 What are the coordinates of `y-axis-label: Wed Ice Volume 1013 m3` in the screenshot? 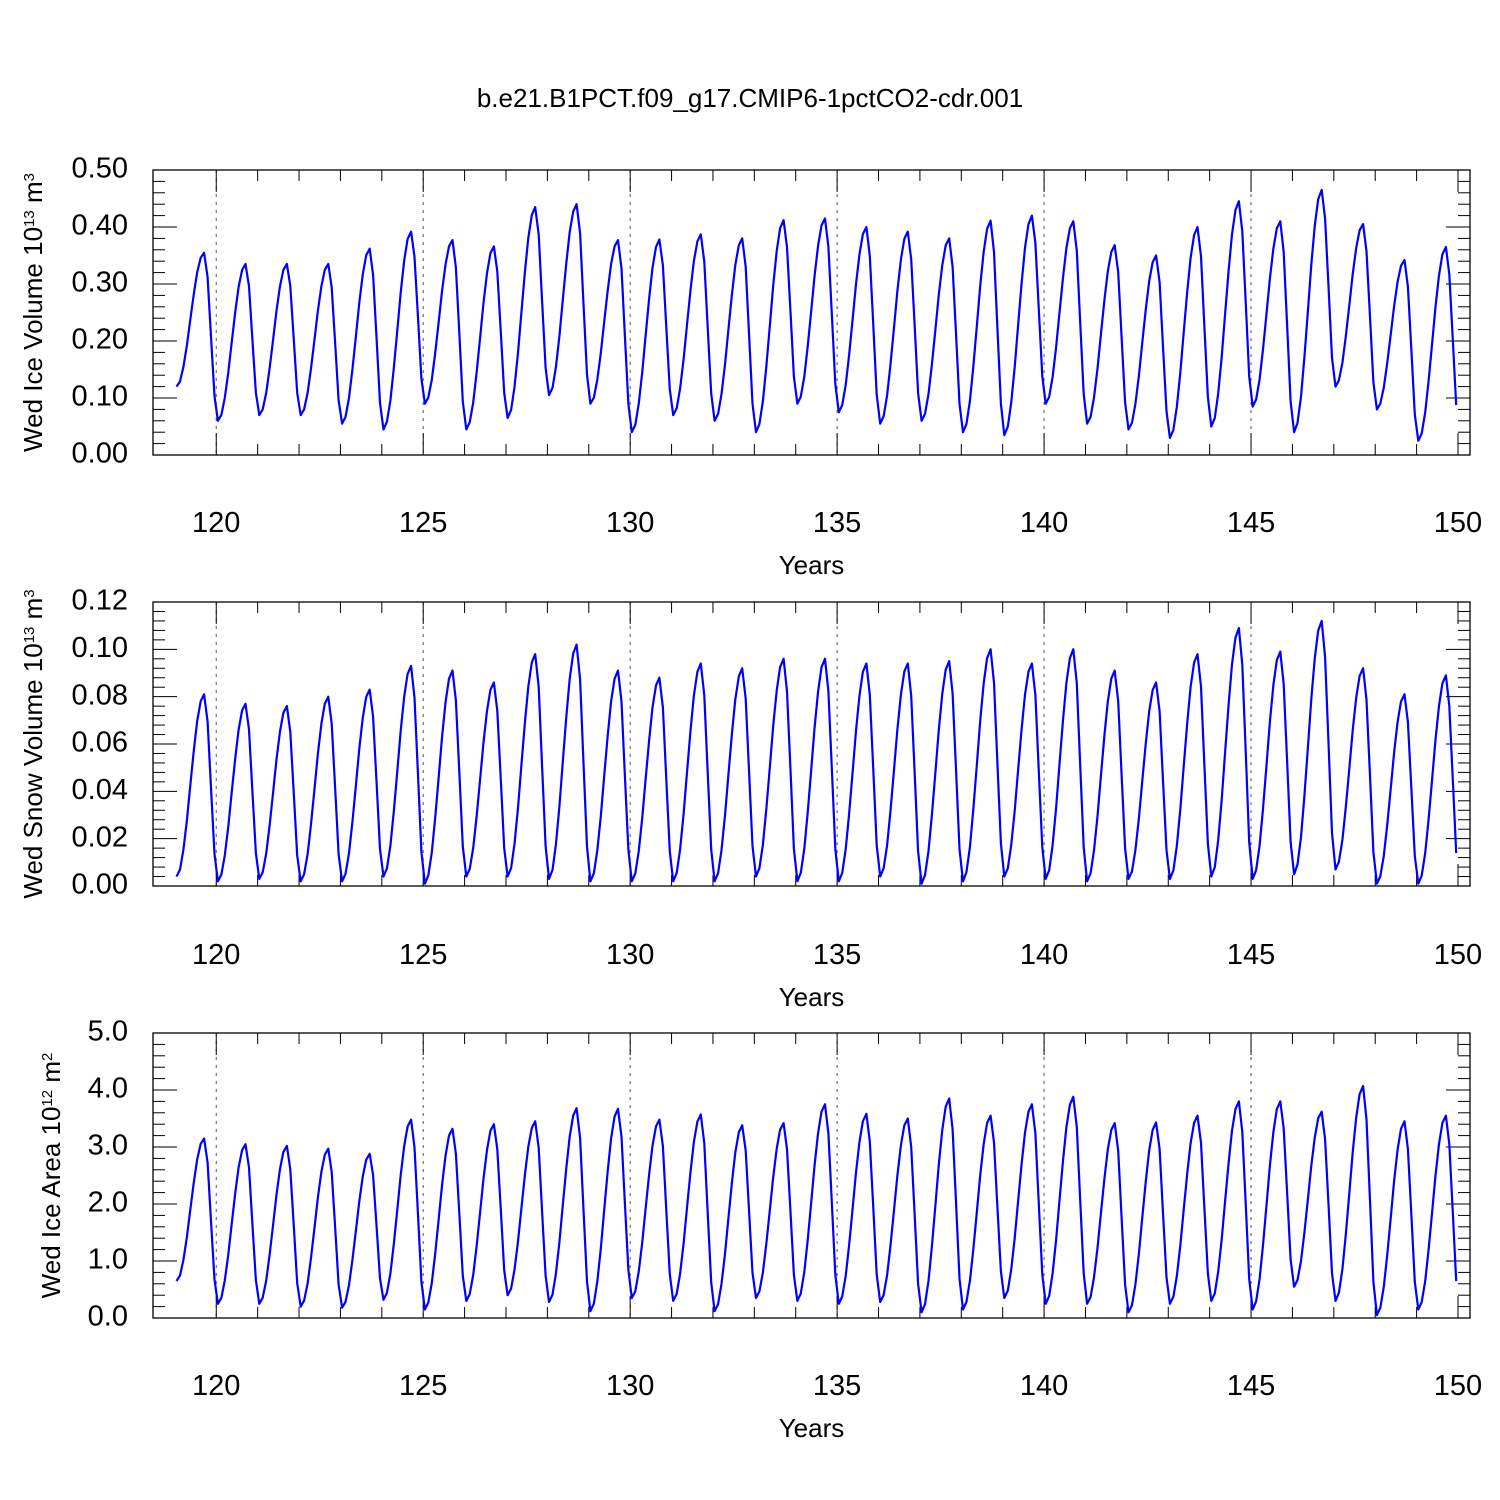 It's located at (33, 312).